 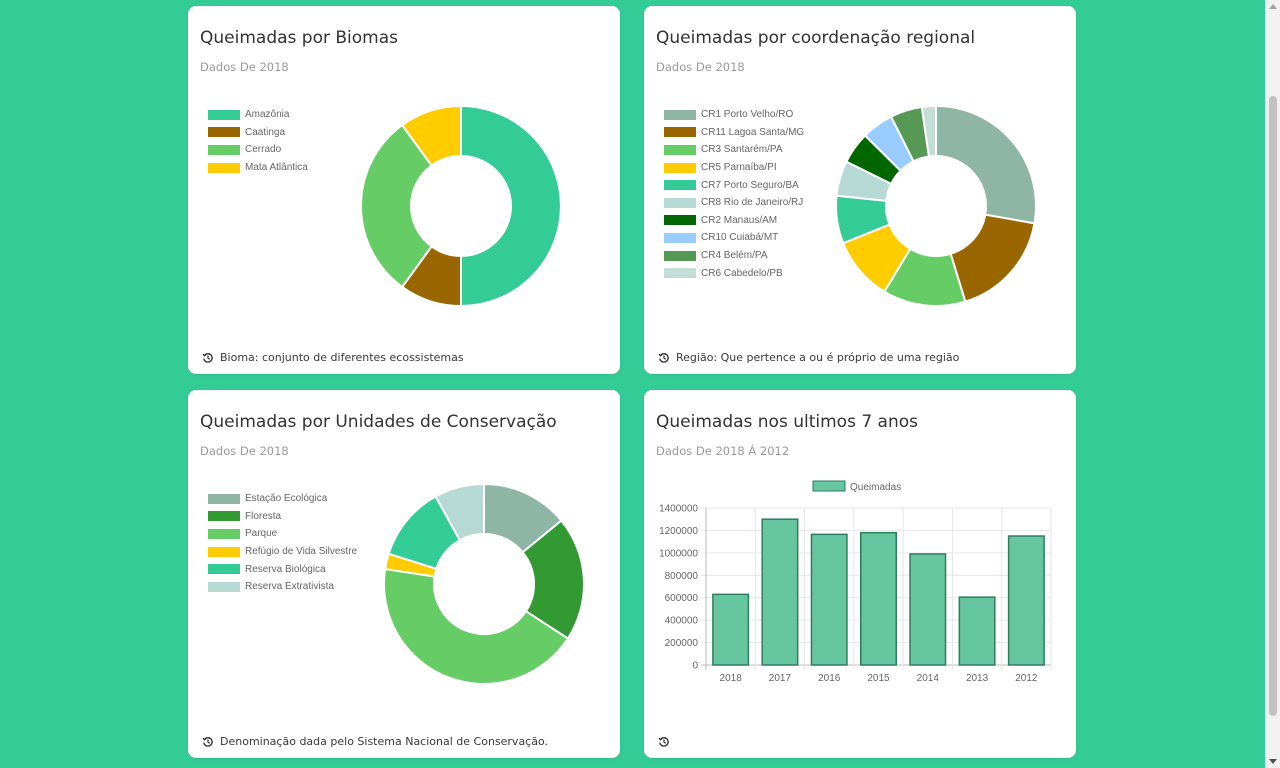 I want to click on donut-slice-cr1-porto-velho-ro, so click(x=986, y=164).